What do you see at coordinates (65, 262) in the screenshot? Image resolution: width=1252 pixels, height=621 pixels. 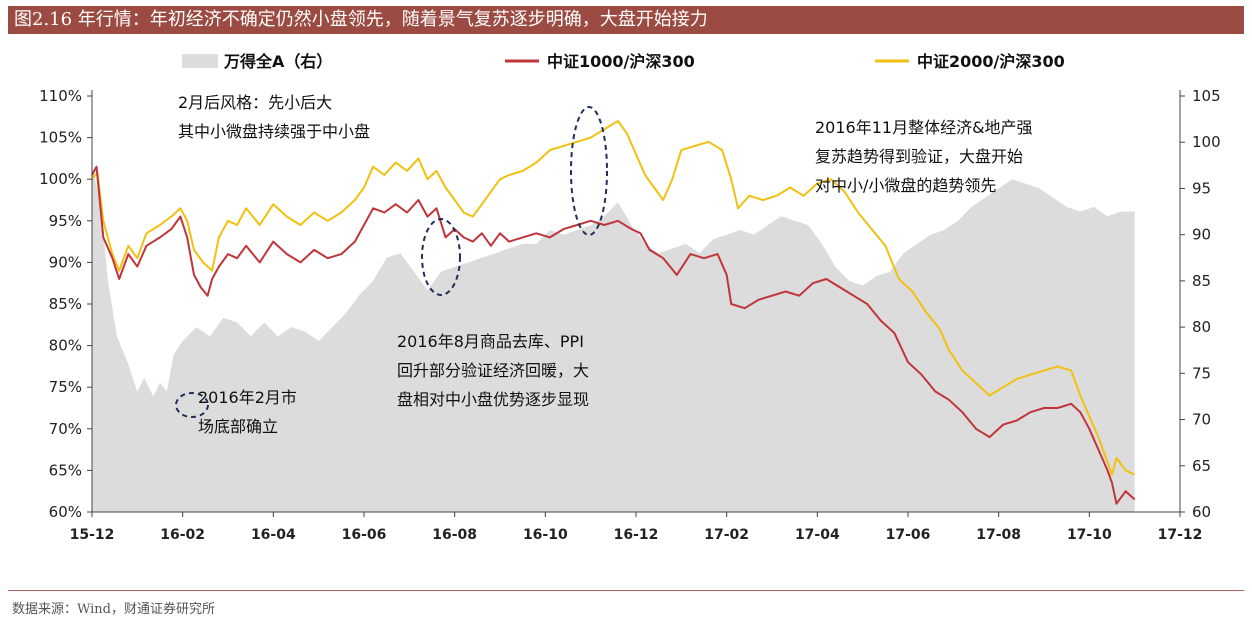 I see `y-left-tick-label: 90%` at bounding box center [65, 262].